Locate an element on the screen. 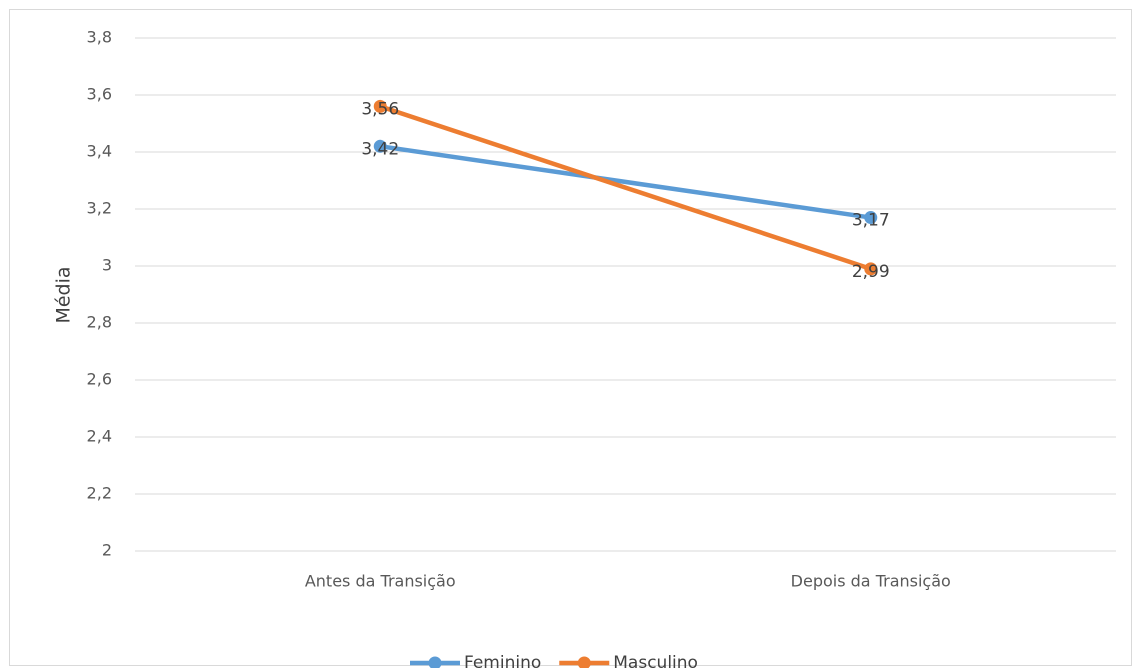 This screenshot has width=1134, height=672. legend-label: Feminino is located at coordinates (502, 660).